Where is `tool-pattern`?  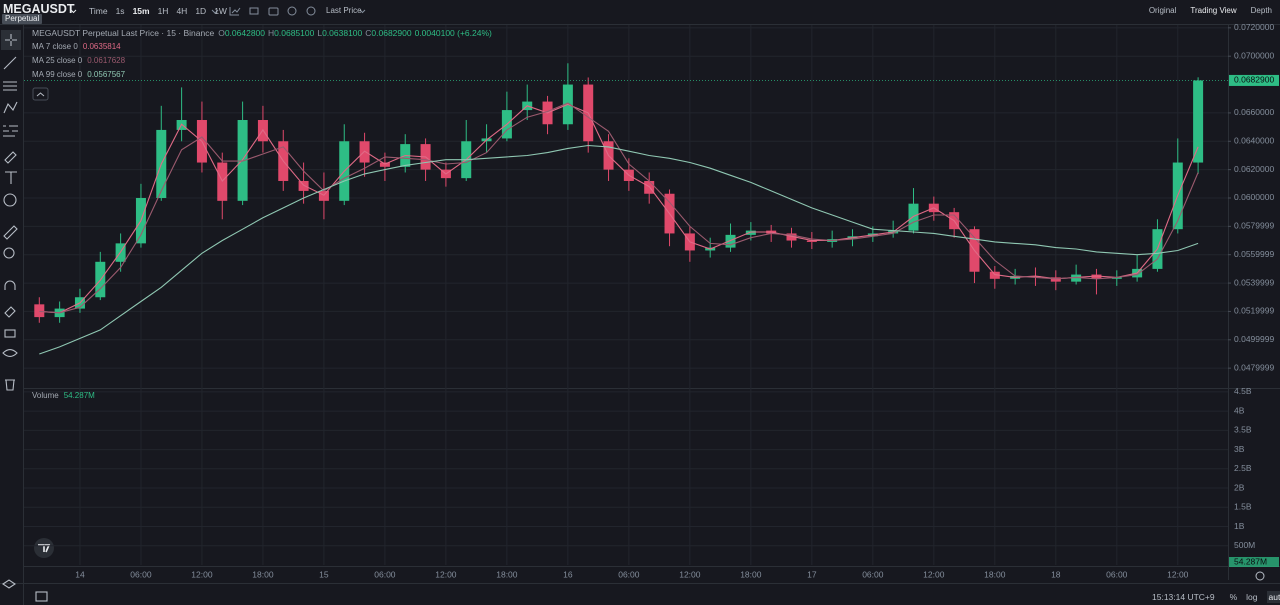
tool-pattern is located at coordinates (10, 107).